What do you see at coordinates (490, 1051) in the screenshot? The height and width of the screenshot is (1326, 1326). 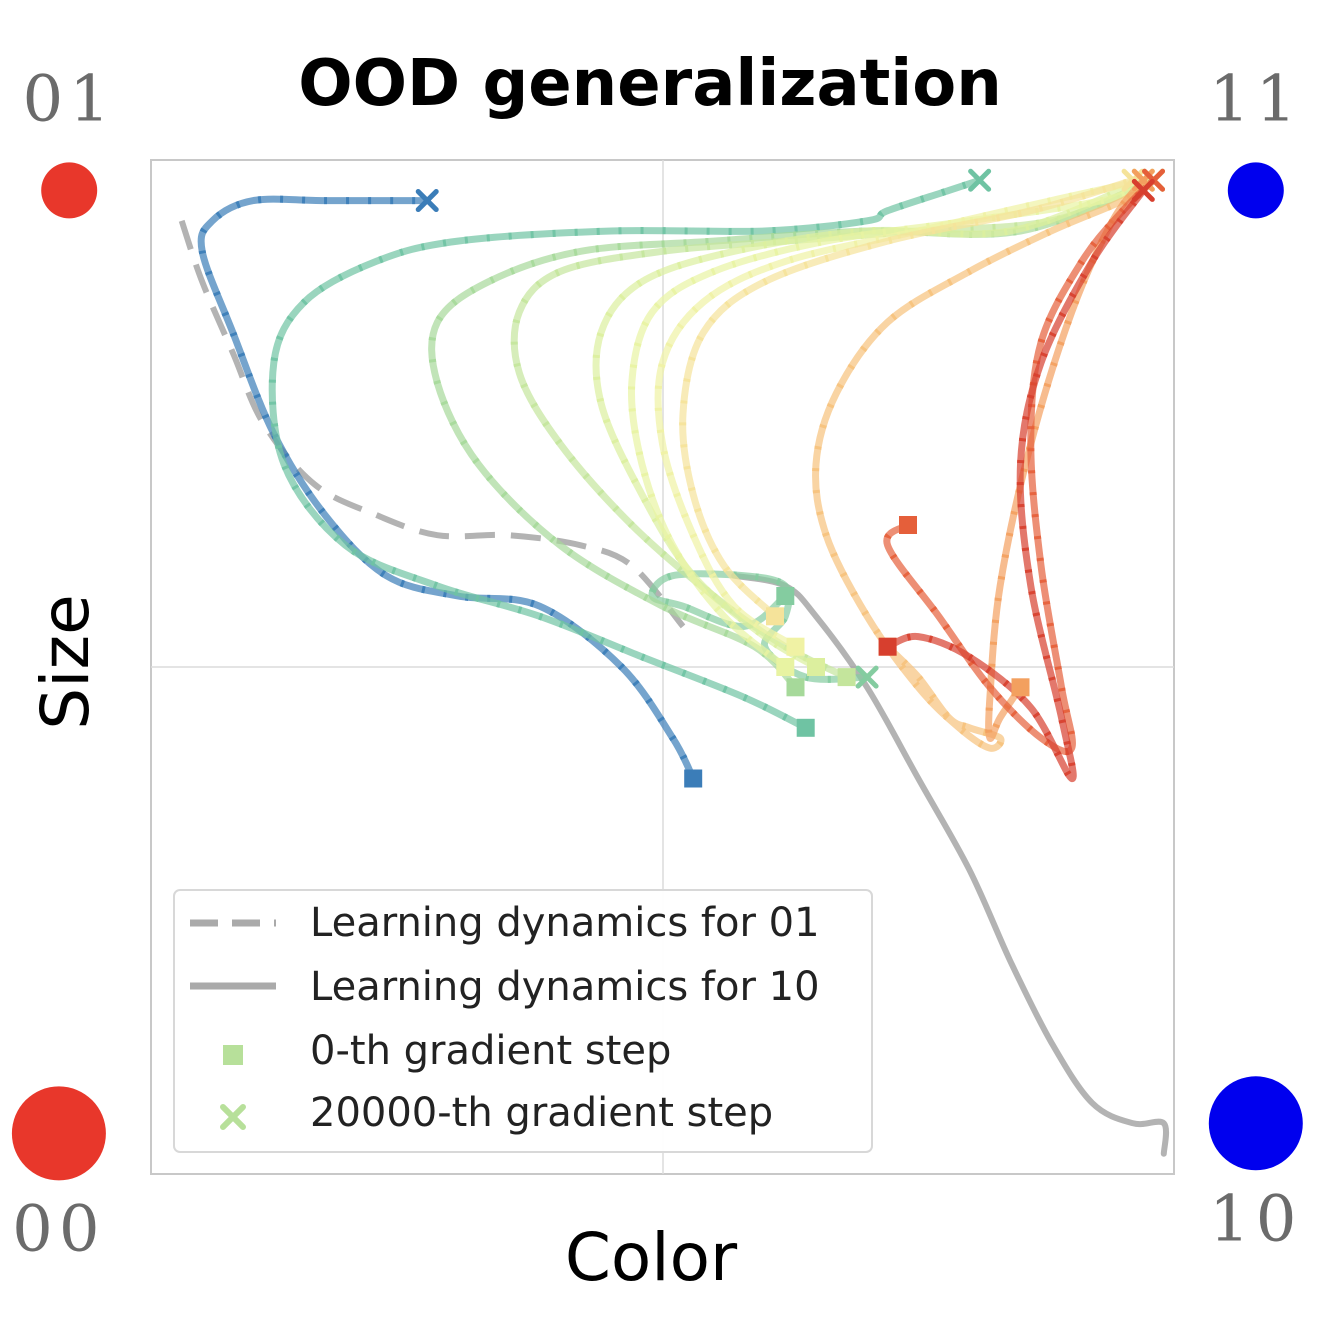 I see `legend-entry-start: 0-th gradient step` at bounding box center [490, 1051].